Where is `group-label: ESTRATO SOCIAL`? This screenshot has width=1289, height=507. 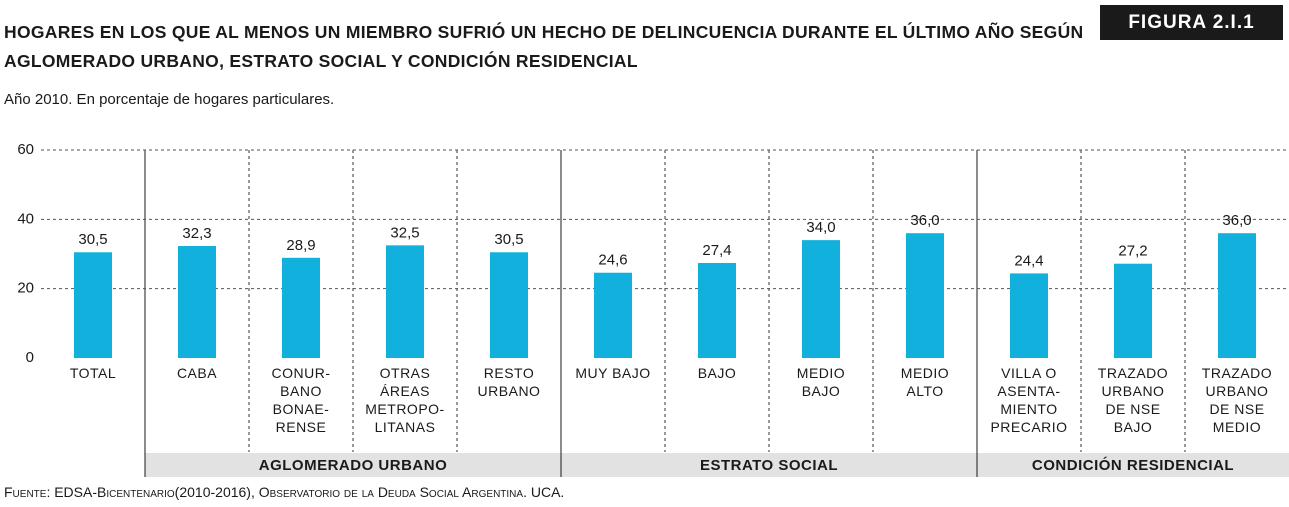
group-label: ESTRATO SOCIAL is located at coordinates (769, 465).